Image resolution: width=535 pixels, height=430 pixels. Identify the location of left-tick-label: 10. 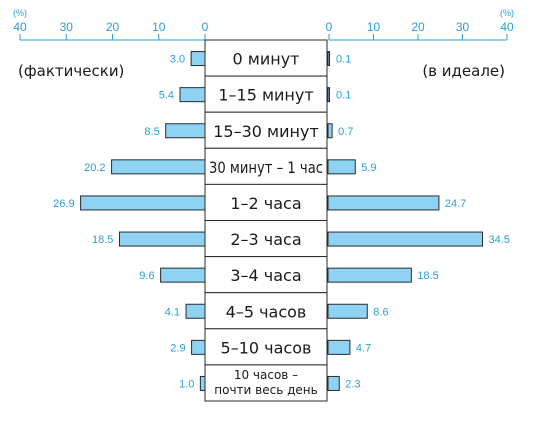
(159, 27).